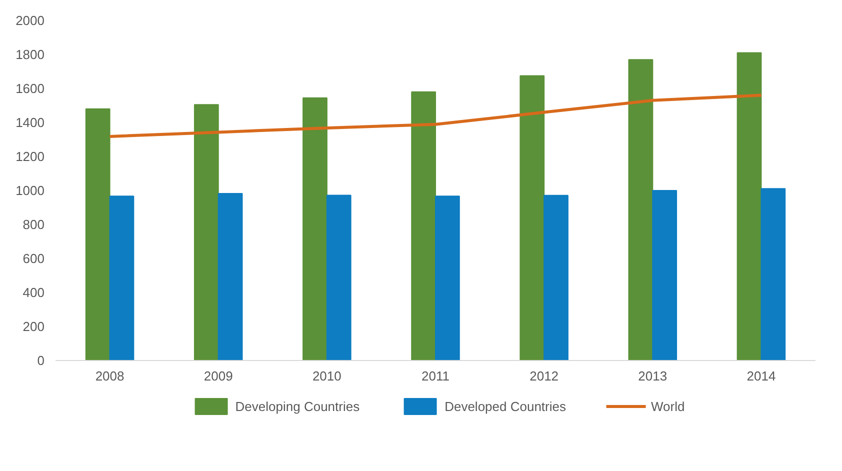 The width and height of the screenshot is (842, 471). What do you see at coordinates (327, 376) in the screenshot?
I see `x-tick-label: 2010` at bounding box center [327, 376].